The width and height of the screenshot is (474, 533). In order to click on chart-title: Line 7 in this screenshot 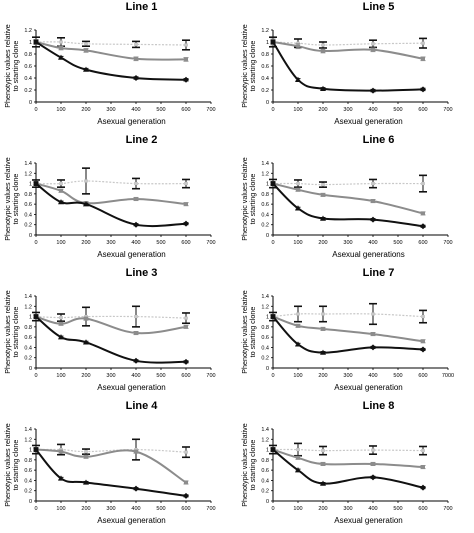, I will do `click(379, 273)`.